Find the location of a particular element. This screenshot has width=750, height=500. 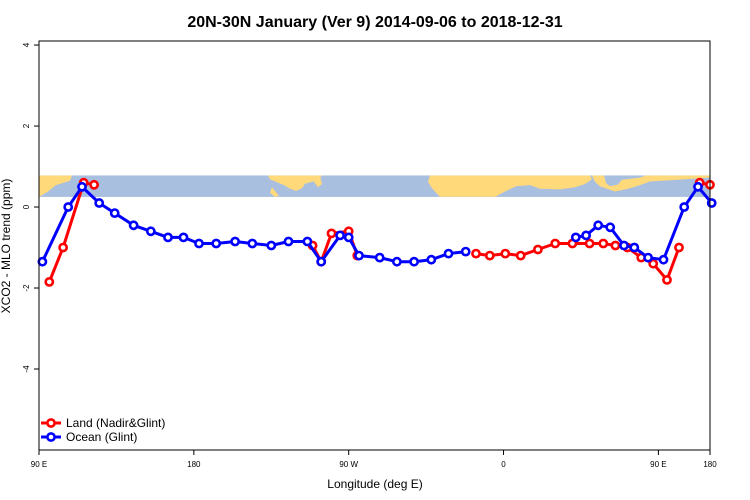

x-tick-label: 90 W is located at coordinates (348, 464).